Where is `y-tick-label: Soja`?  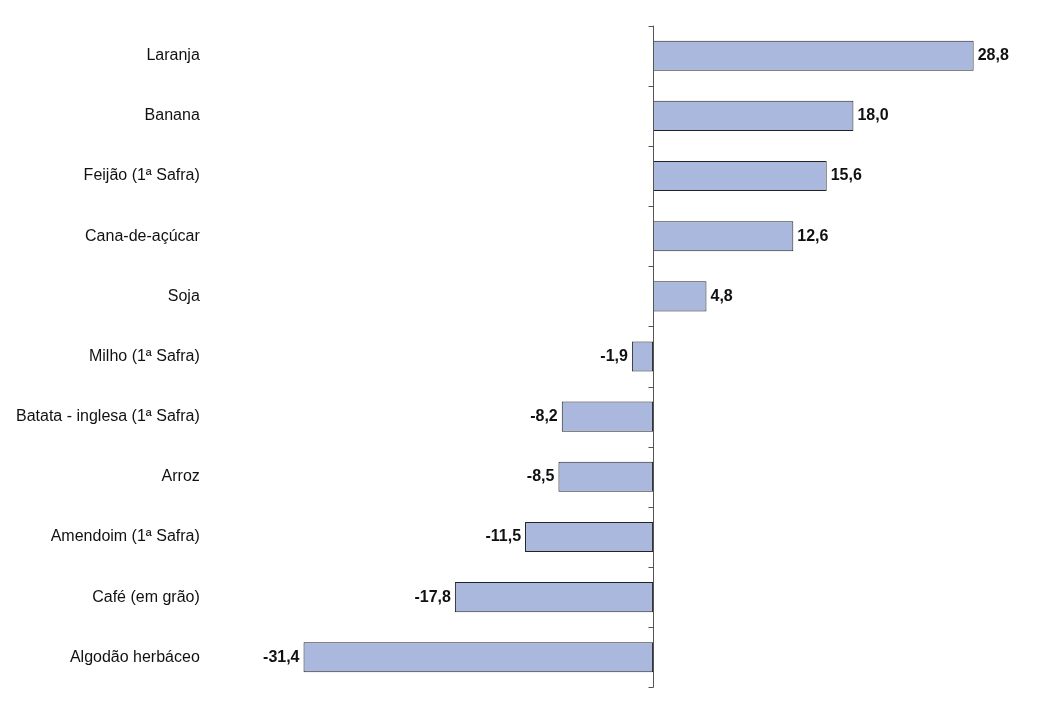
y-tick-label: Soja is located at coordinates (183, 295).